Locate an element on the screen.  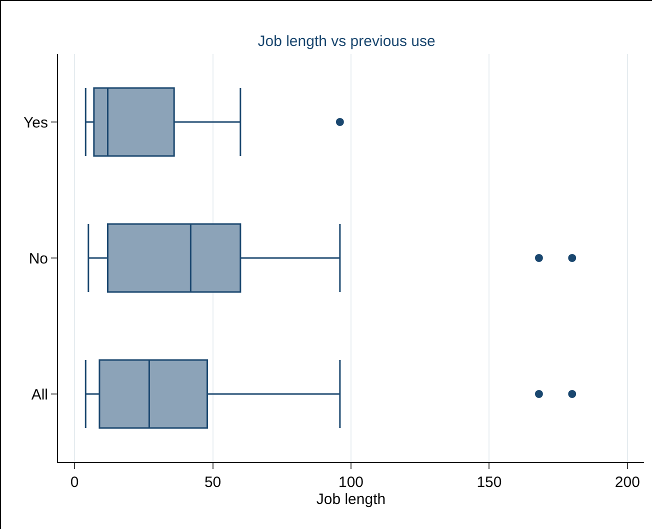
y-tick-label: All is located at coordinates (39, 395).